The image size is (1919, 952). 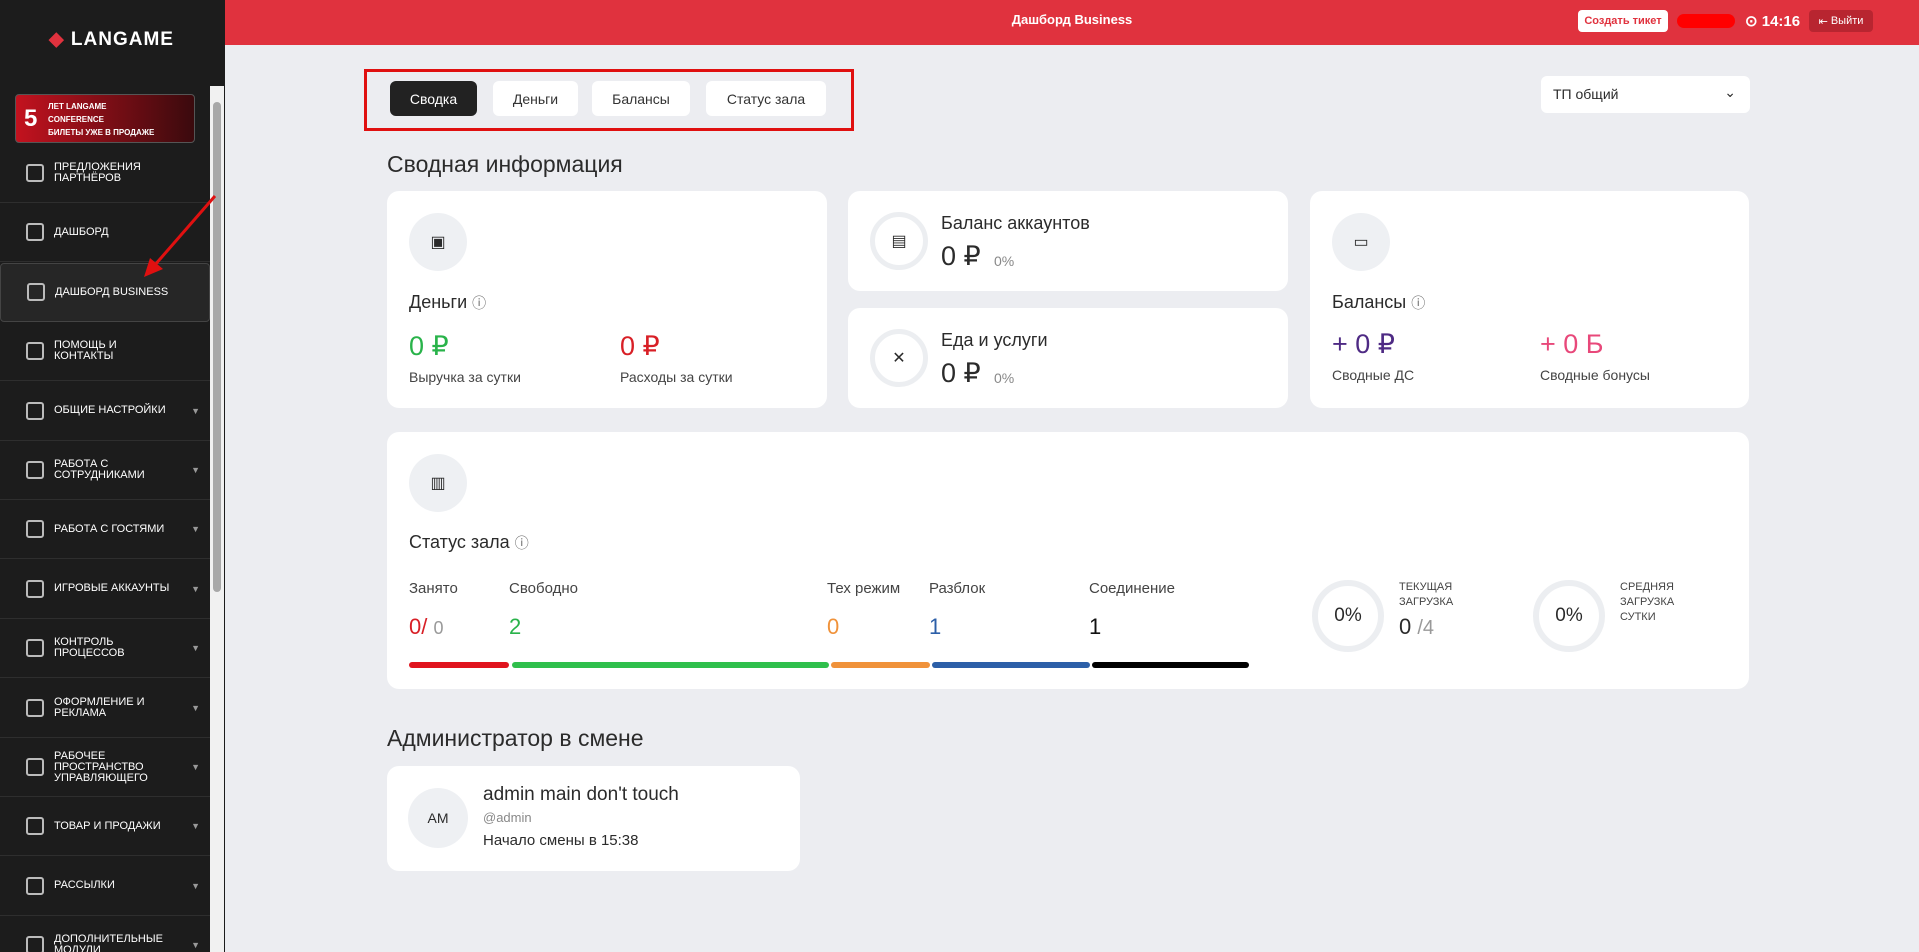 What do you see at coordinates (641, 98) in the screenshot?
I see `tab: Балансы` at bounding box center [641, 98].